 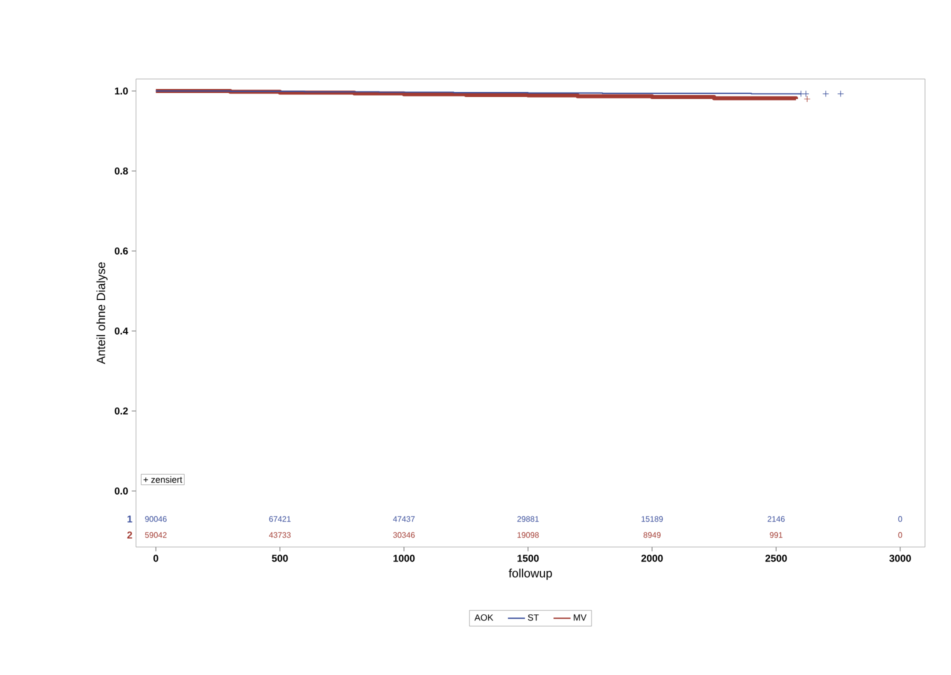 I want to click on y-tick-label: 0.8, so click(x=121, y=171).